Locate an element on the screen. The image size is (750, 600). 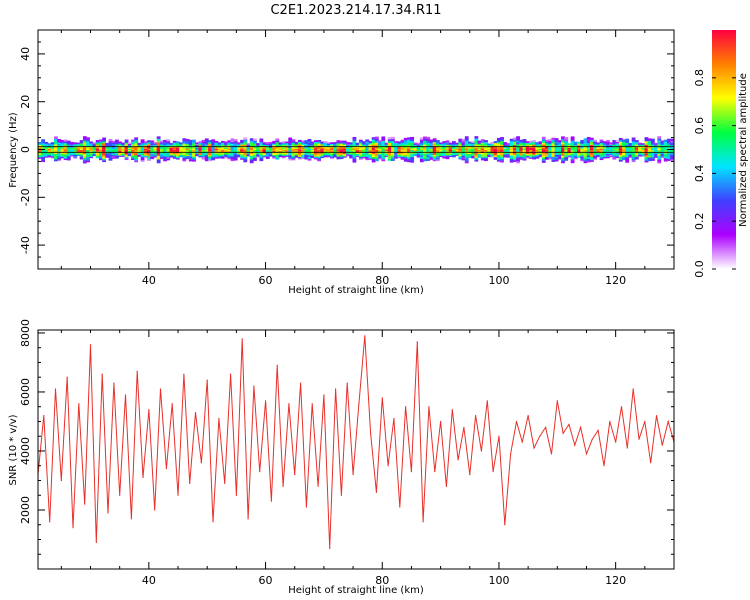
colorbar-tick-label: 0.4 is located at coordinates (699, 174).